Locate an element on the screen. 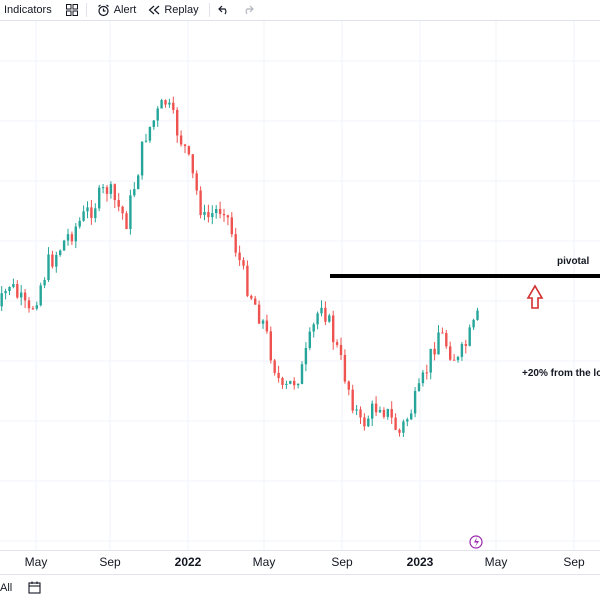 The height and width of the screenshot is (601, 600). replay-button: Replay is located at coordinates (173, 10).